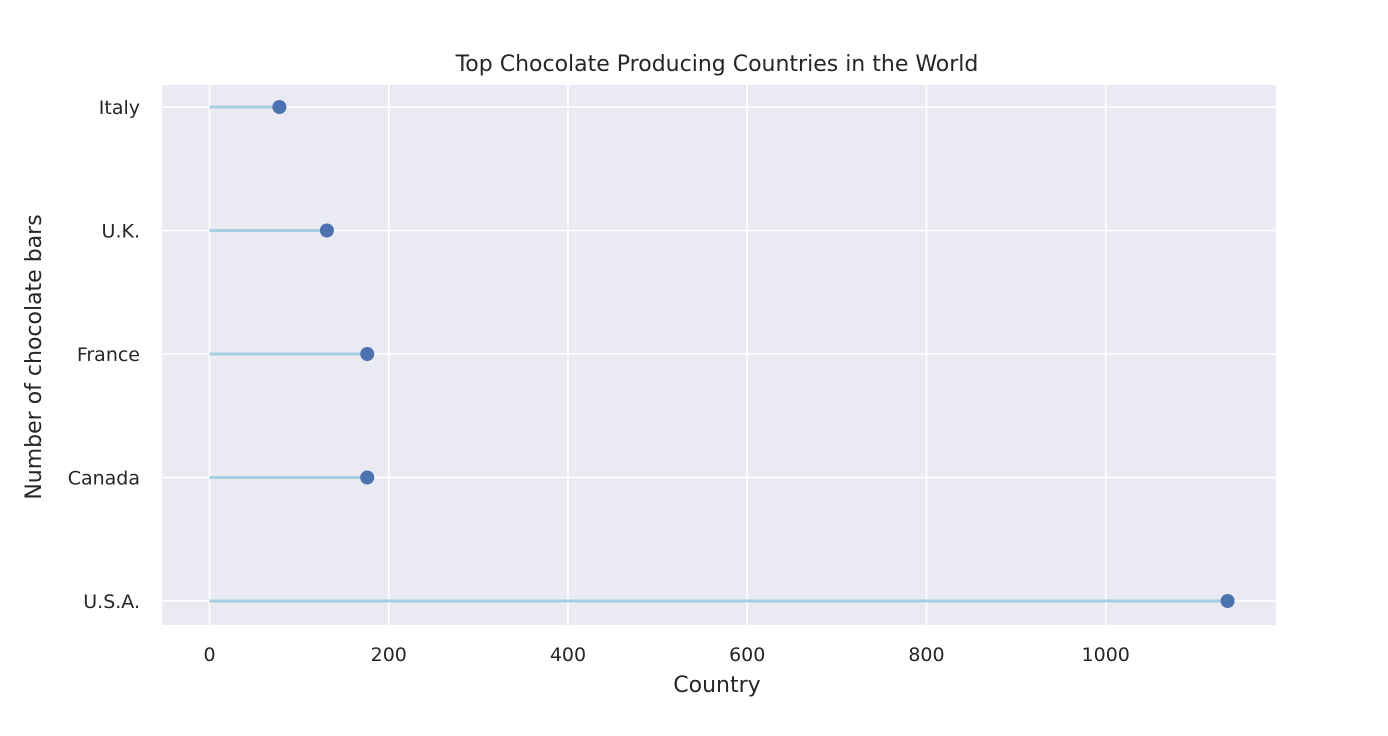  I want to click on x-tick-label: 0, so click(209, 655).